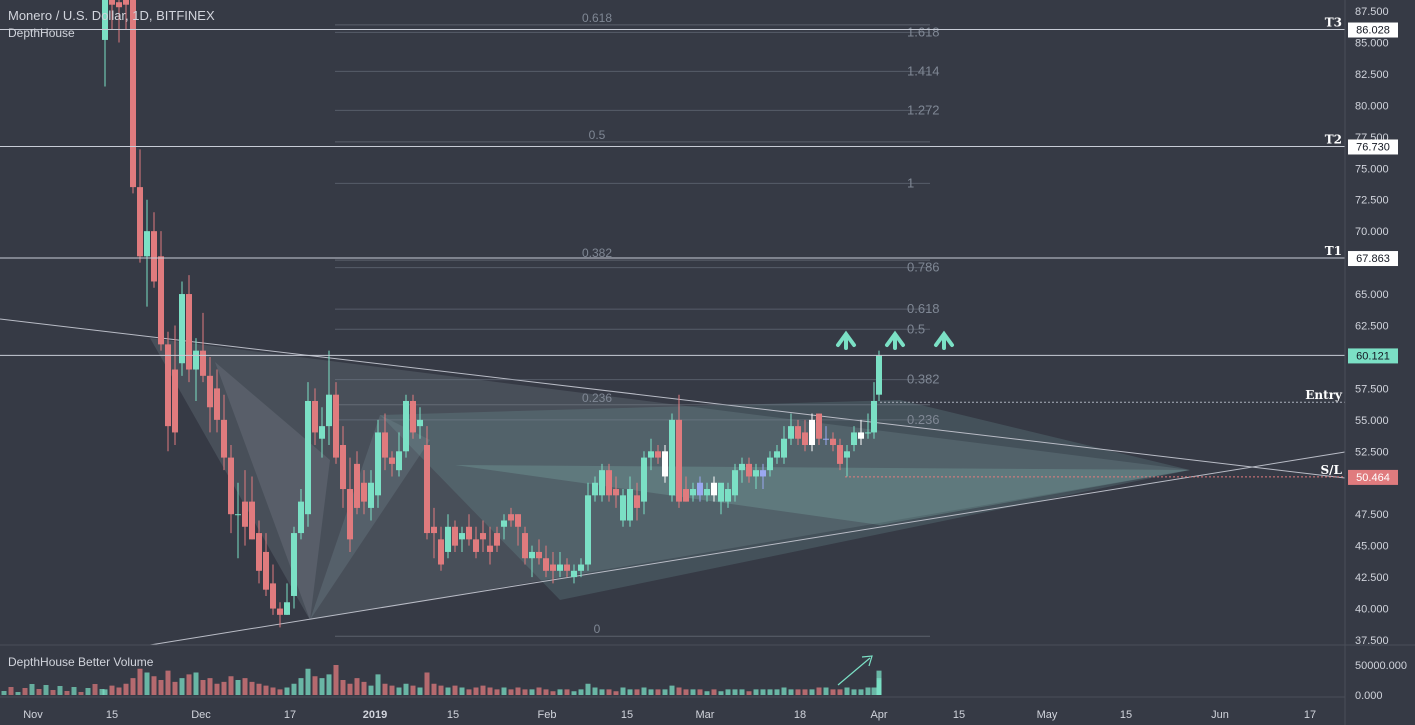 The height and width of the screenshot is (725, 1415). Describe the element at coordinates (855, 670) in the screenshot. I see `volume-trend-arrow` at that location.